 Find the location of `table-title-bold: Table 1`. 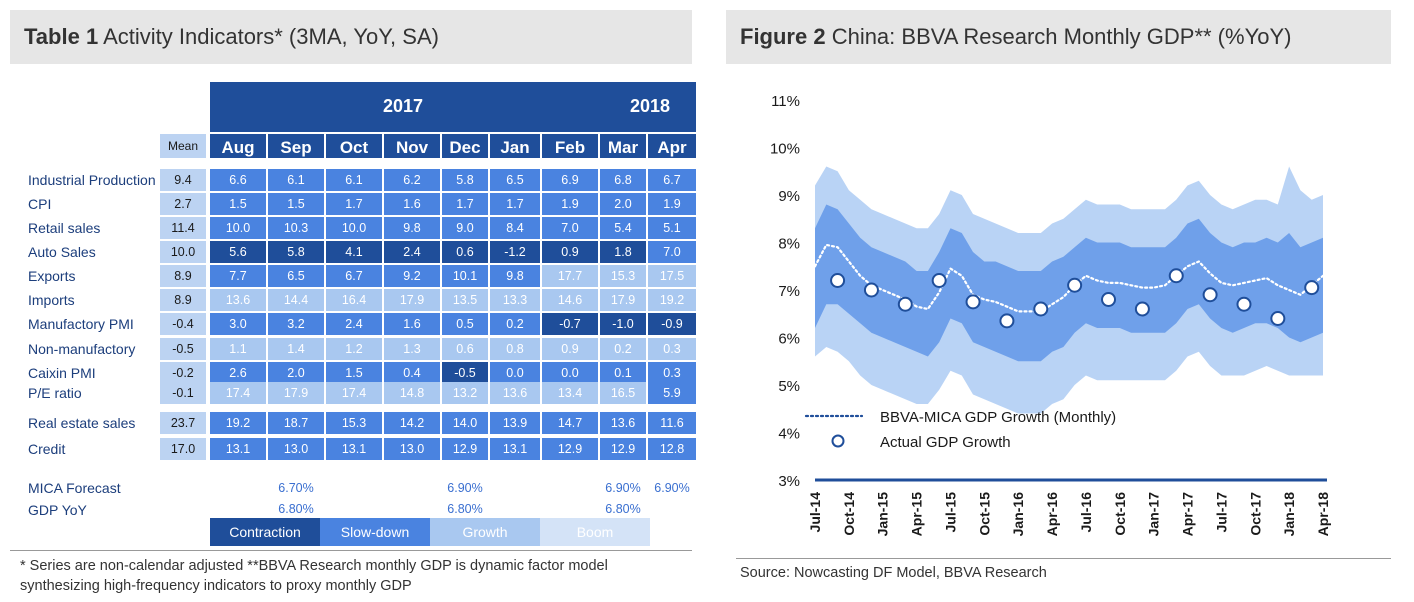

table-title-bold: Table 1 is located at coordinates (61, 36).